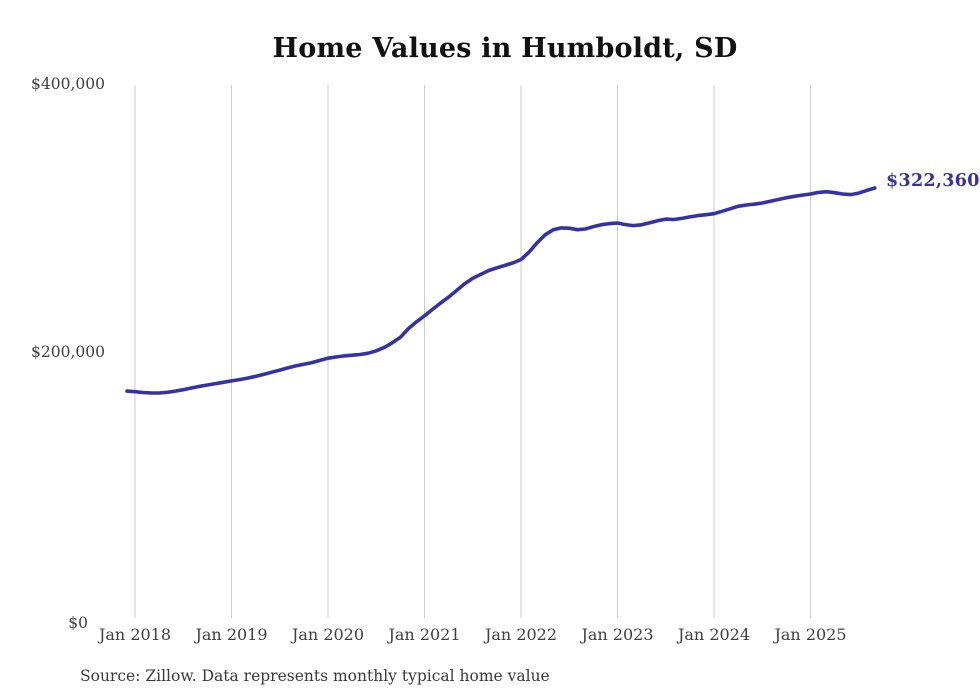 This screenshot has width=980, height=699. I want to click on chart-title: Home Values in Humboldt, SD, so click(505, 48).